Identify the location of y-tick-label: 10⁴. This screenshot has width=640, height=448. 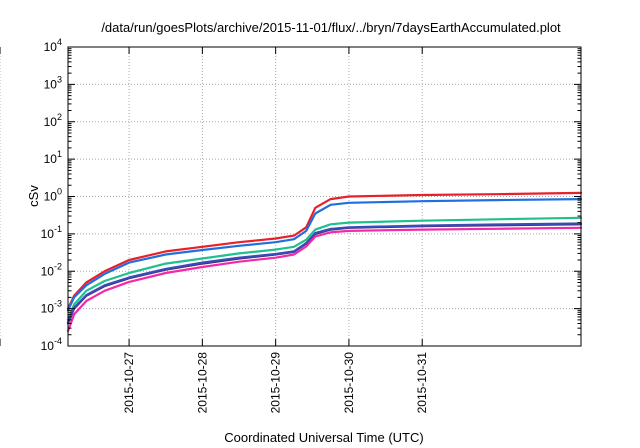
(53, 45).